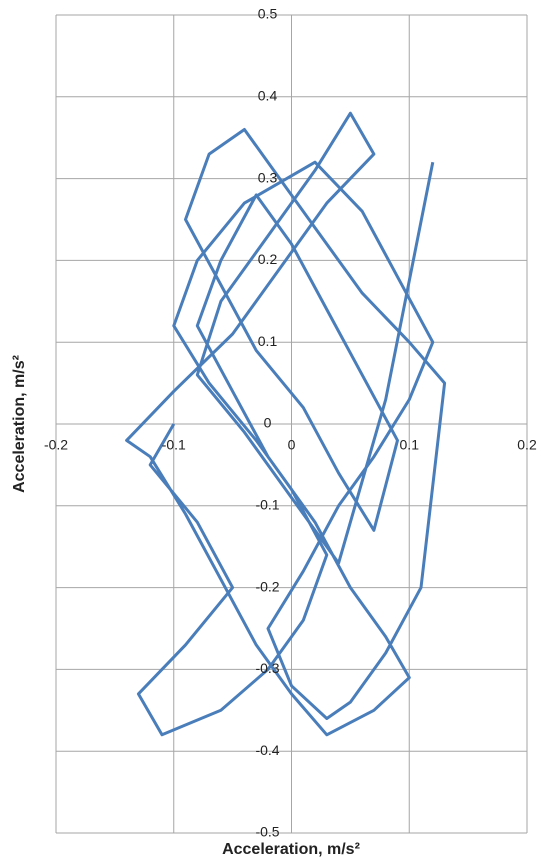  What do you see at coordinates (291, 849) in the screenshot?
I see `x-axis-title: Acceleration, m/s²` at bounding box center [291, 849].